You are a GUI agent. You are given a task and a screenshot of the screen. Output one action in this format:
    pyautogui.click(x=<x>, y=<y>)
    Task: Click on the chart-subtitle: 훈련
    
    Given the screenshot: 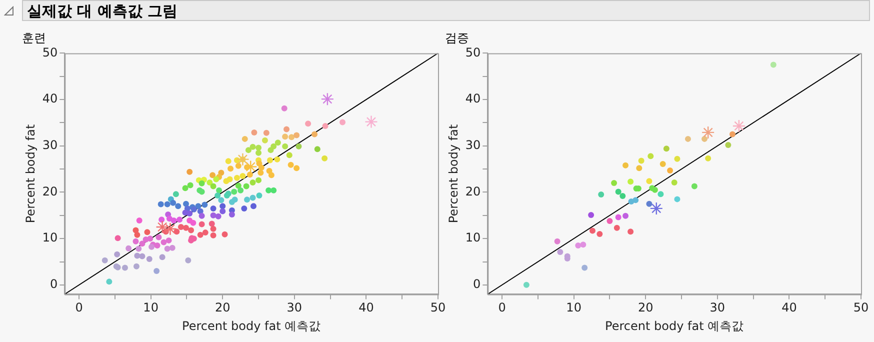 What is the action you would take?
    pyautogui.click(x=34, y=38)
    